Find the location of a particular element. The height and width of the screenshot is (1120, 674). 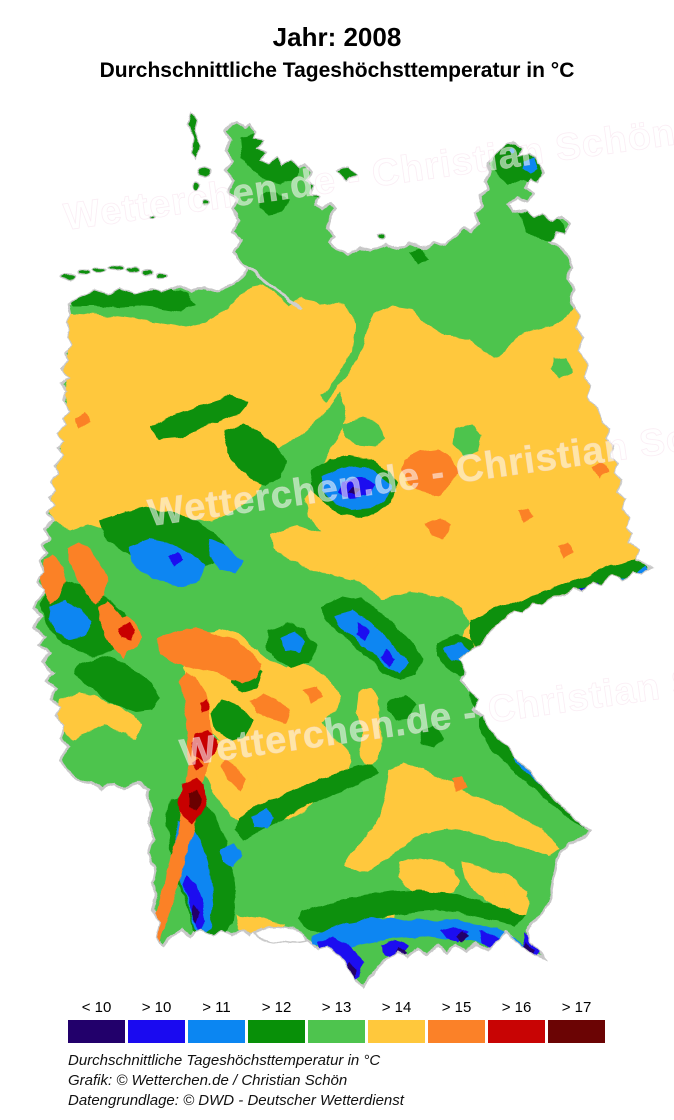

page-title: Jahr: 2008 is located at coordinates (337, 37).